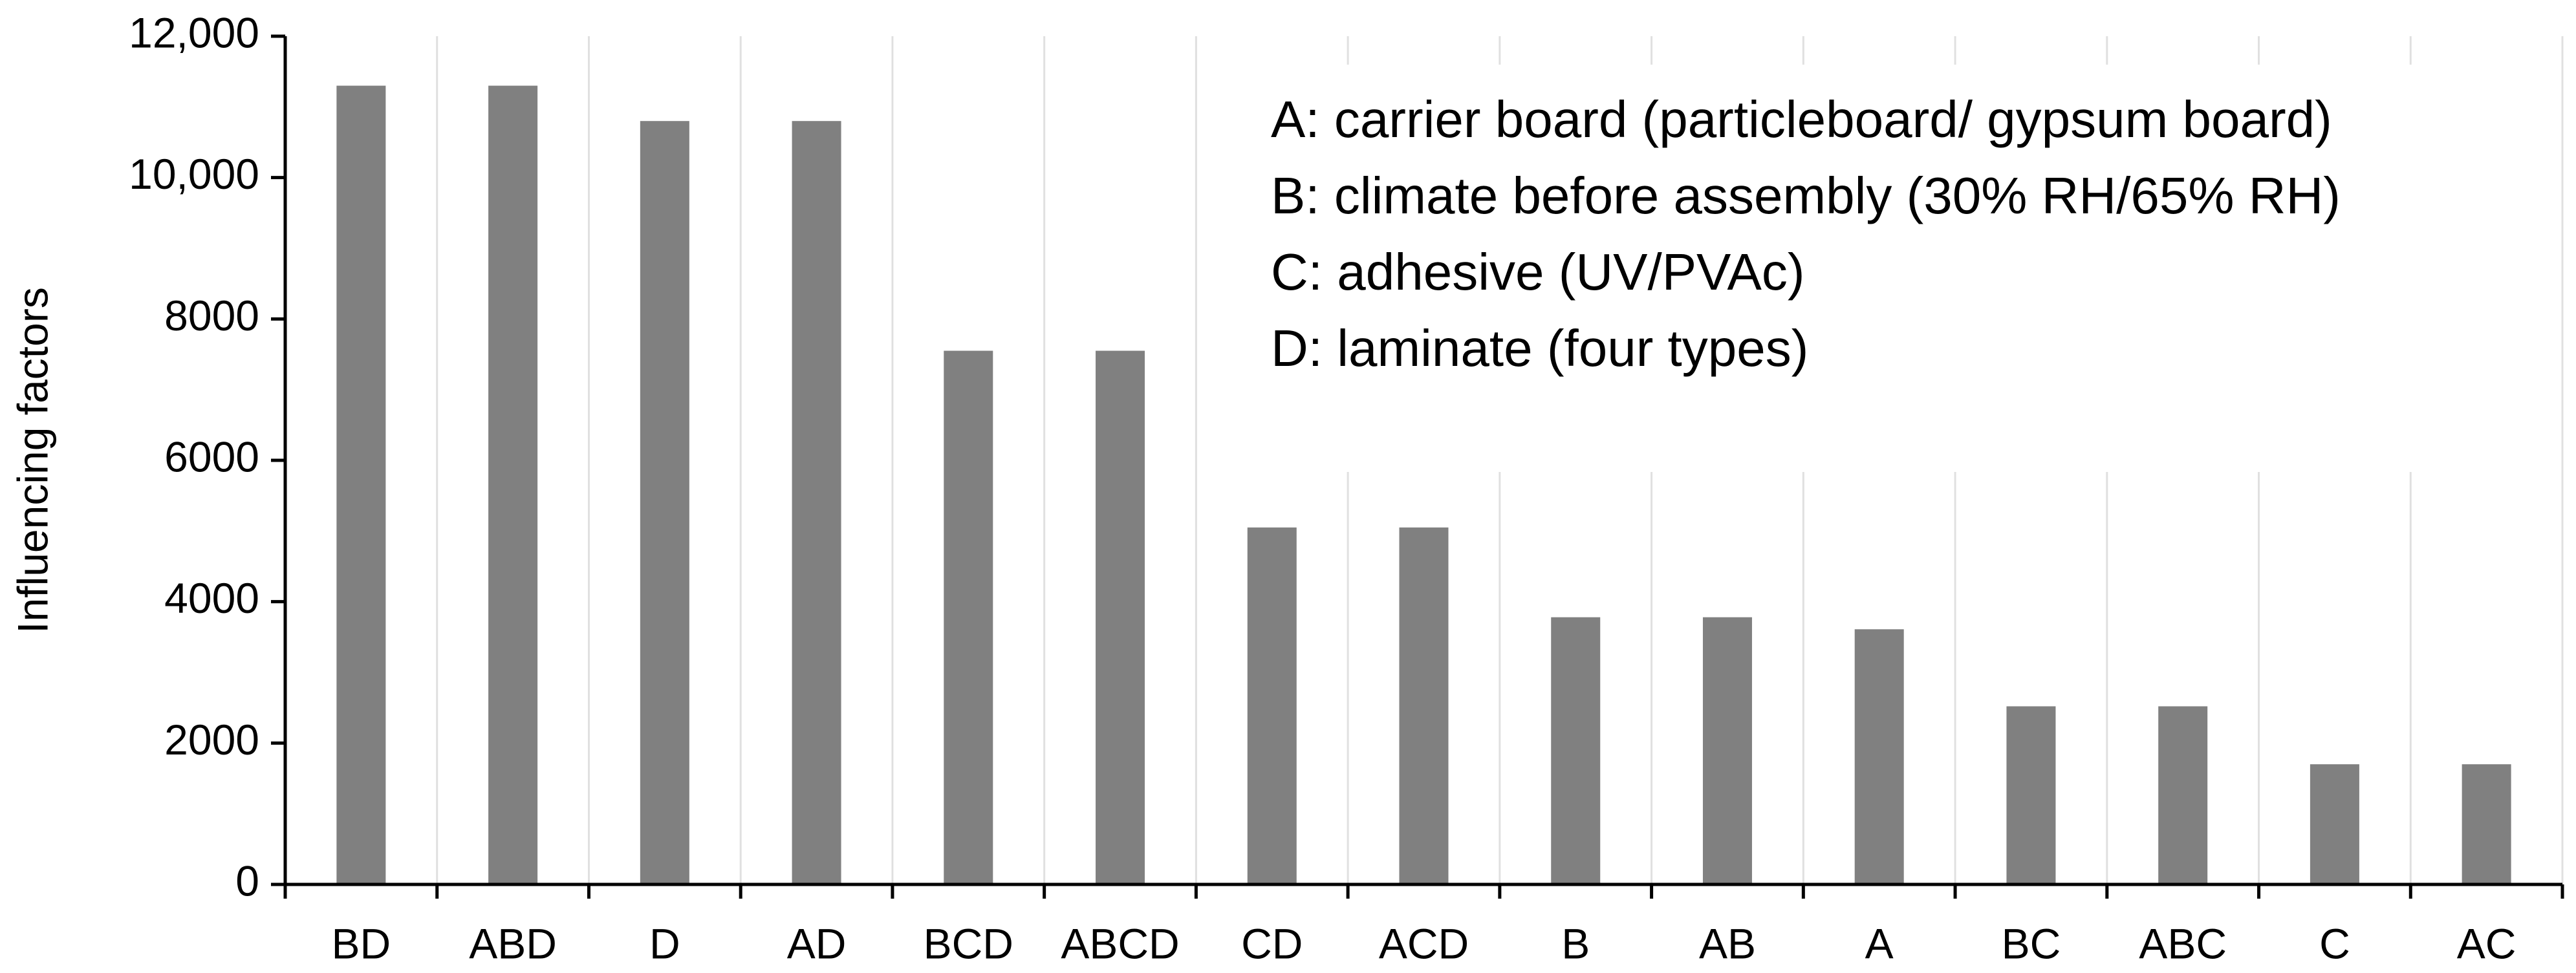  What do you see at coordinates (1537, 272) in the screenshot?
I see `annotation: C: adhesive (UV/PVAc)` at bounding box center [1537, 272].